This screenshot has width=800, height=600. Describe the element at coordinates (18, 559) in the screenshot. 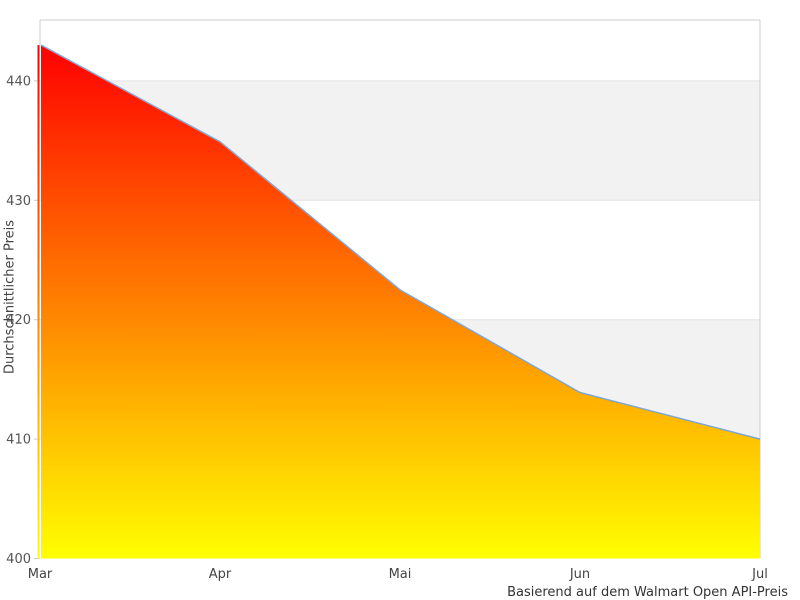

I see `y-tick-label: 400` at that location.